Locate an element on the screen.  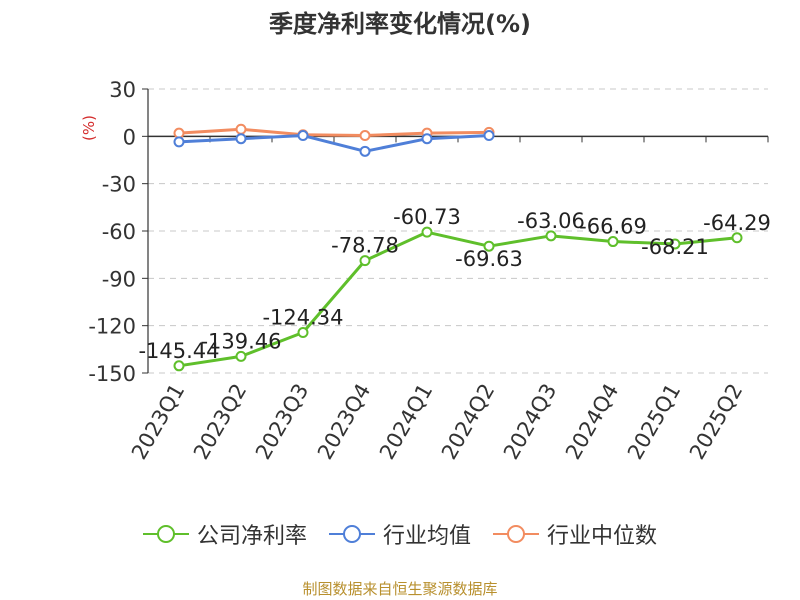
data-label: -145.44 is located at coordinates (178, 351).